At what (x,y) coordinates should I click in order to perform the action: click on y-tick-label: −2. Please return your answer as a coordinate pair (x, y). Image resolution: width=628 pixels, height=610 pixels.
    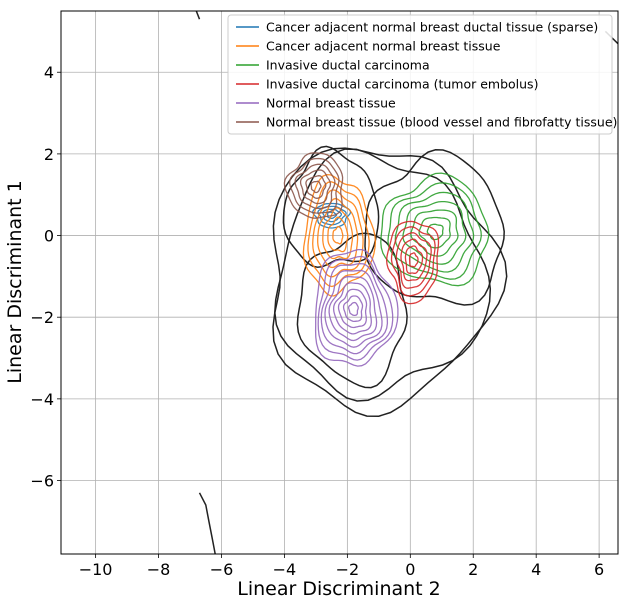
    Looking at the image, I should click on (42, 317).